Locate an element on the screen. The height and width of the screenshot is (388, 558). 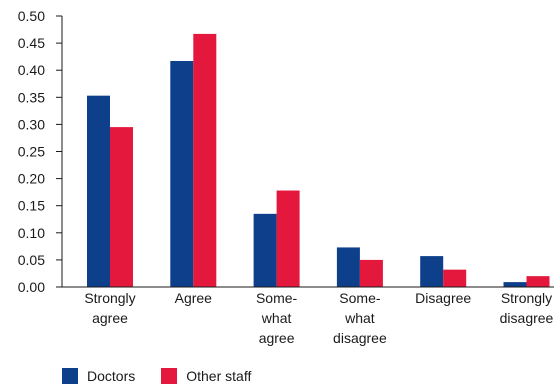
legend-label-other-staff: Other staff is located at coordinates (219, 376).